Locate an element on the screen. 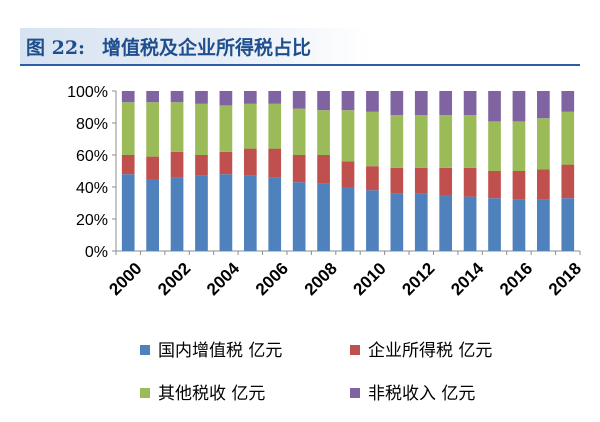 The height and width of the screenshot is (422, 600). x-tick-label: 2002 is located at coordinates (174, 279).